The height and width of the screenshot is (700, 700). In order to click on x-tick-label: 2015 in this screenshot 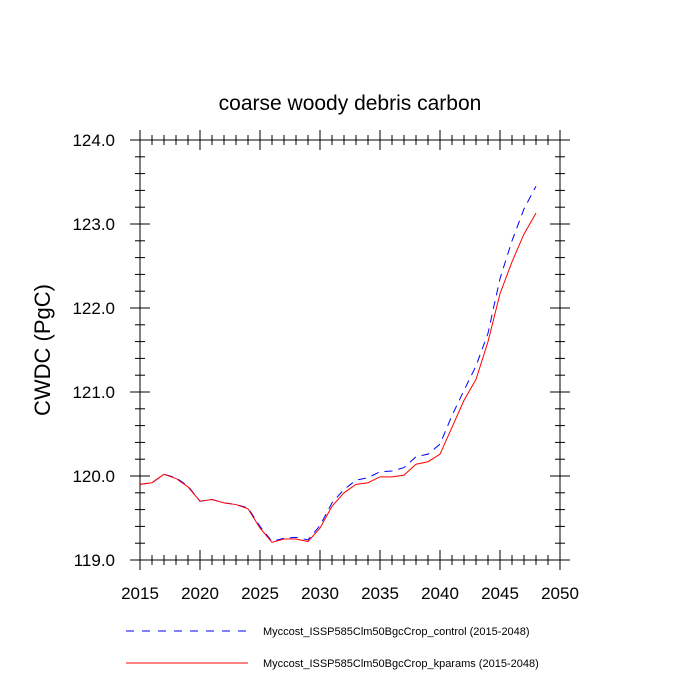, I will do `click(140, 593)`.